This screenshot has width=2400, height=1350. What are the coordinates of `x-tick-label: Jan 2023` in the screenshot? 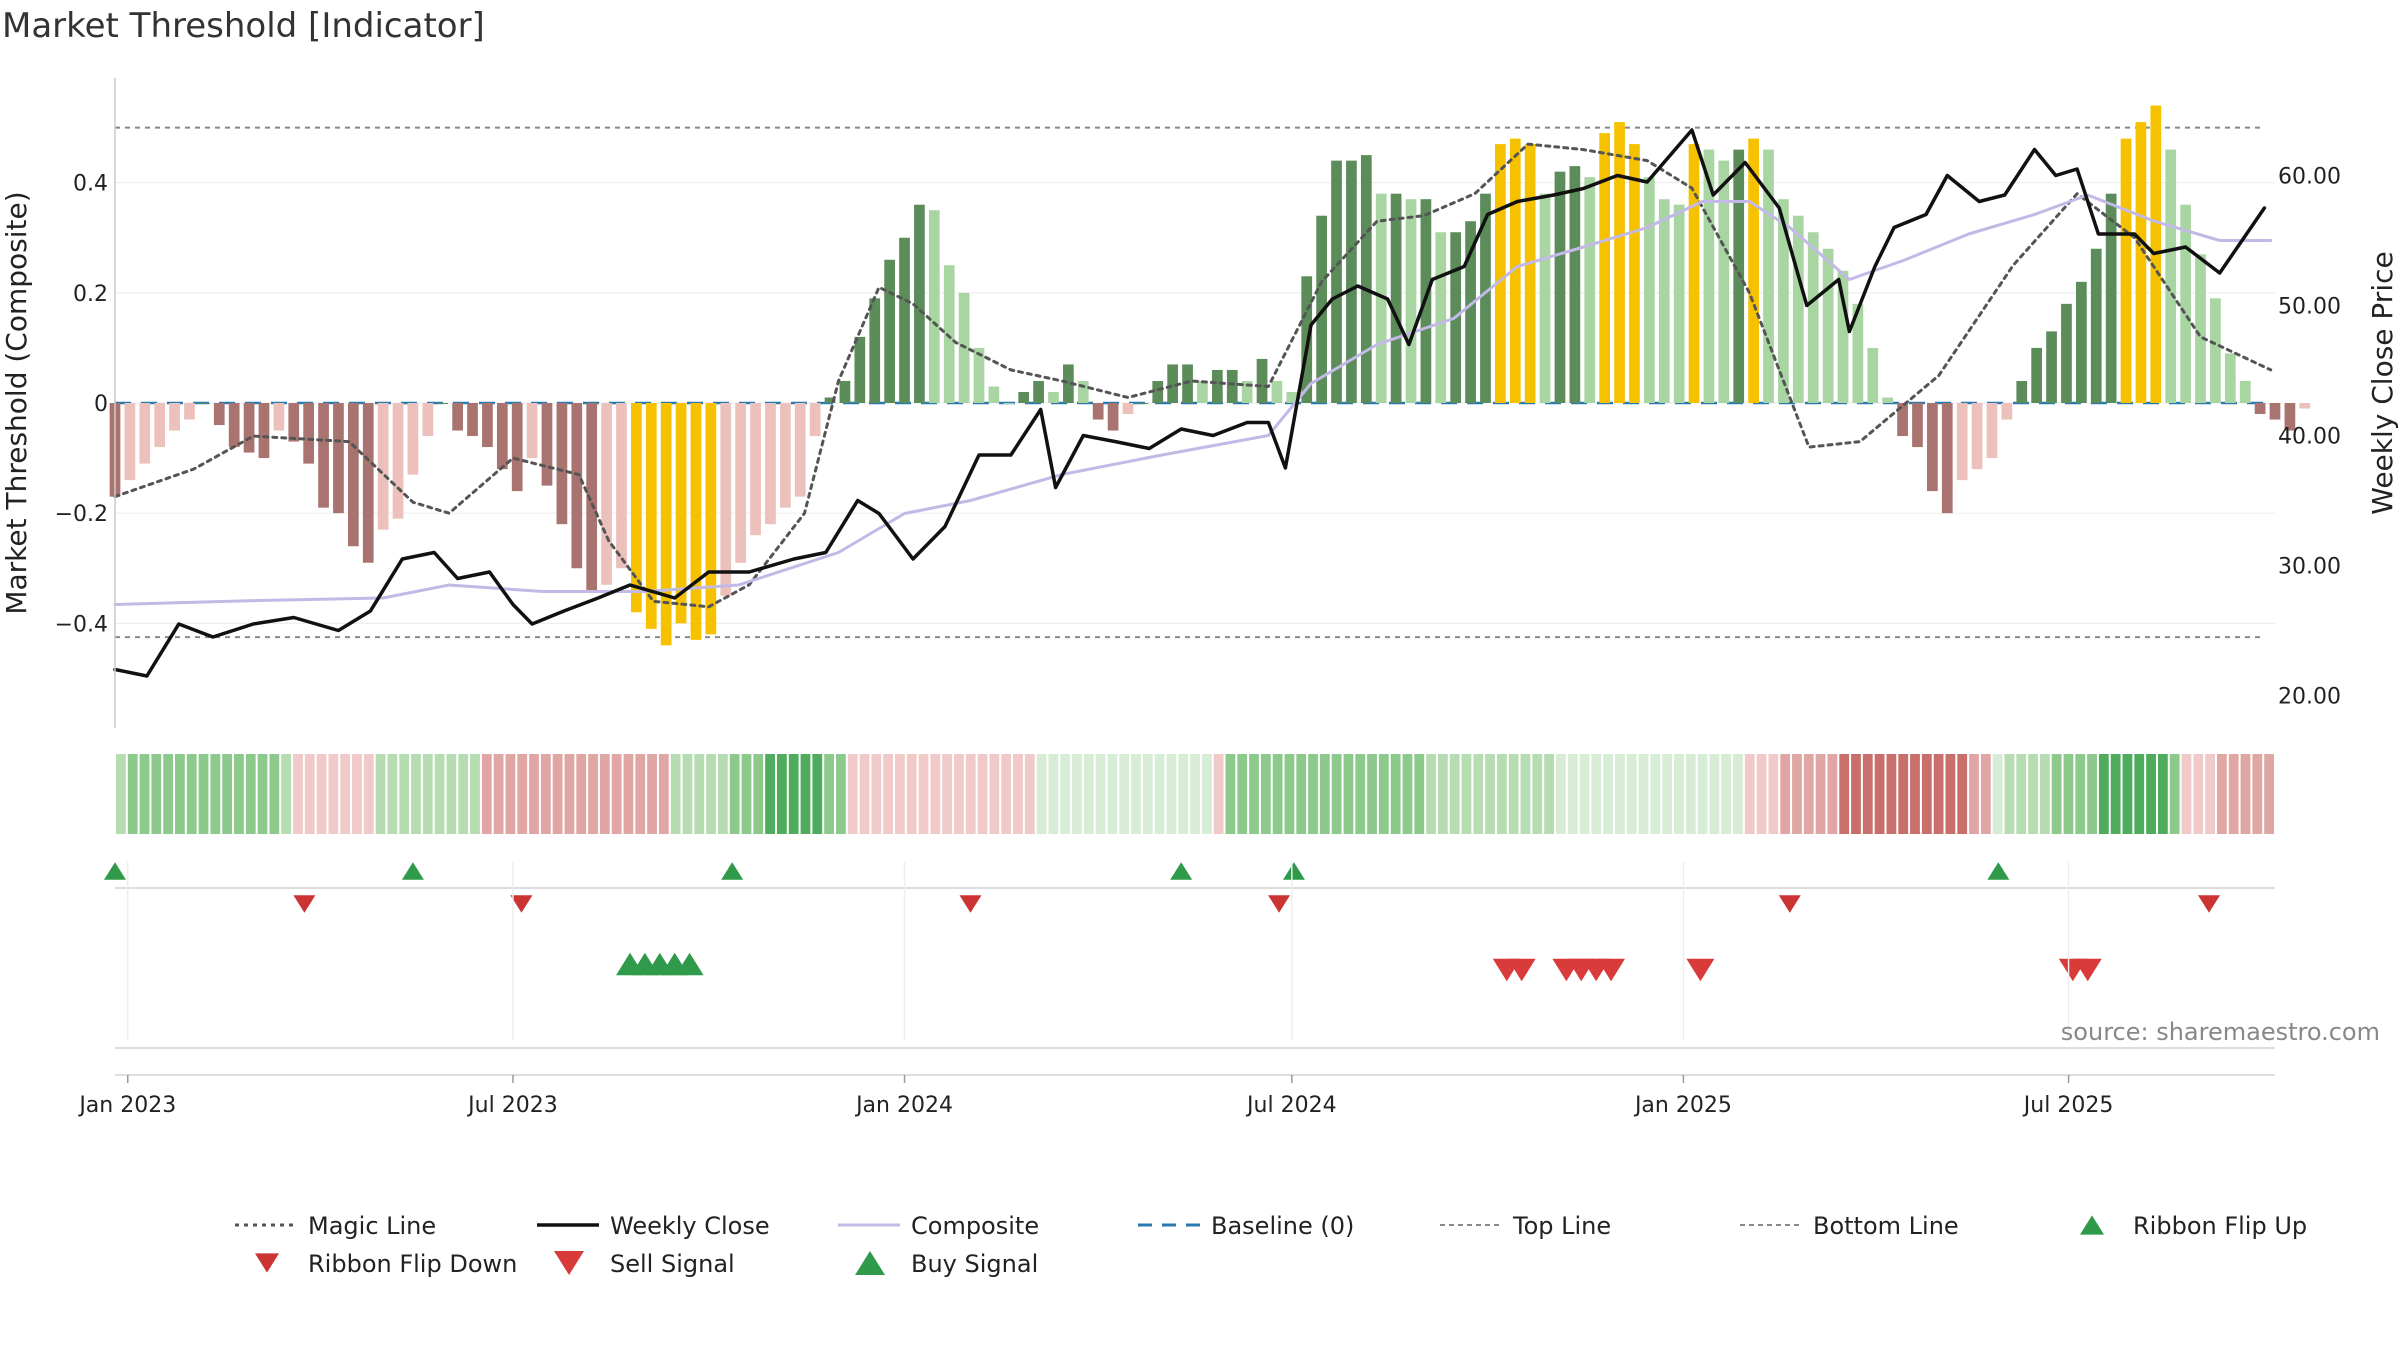 It's located at (126, 1105).